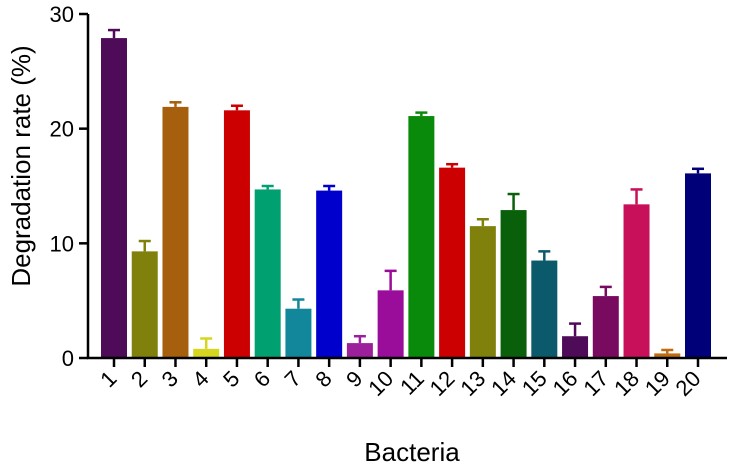 This screenshot has width=737, height=468. What do you see at coordinates (231, 379) in the screenshot?
I see `x-tick-label-5: 5` at bounding box center [231, 379].